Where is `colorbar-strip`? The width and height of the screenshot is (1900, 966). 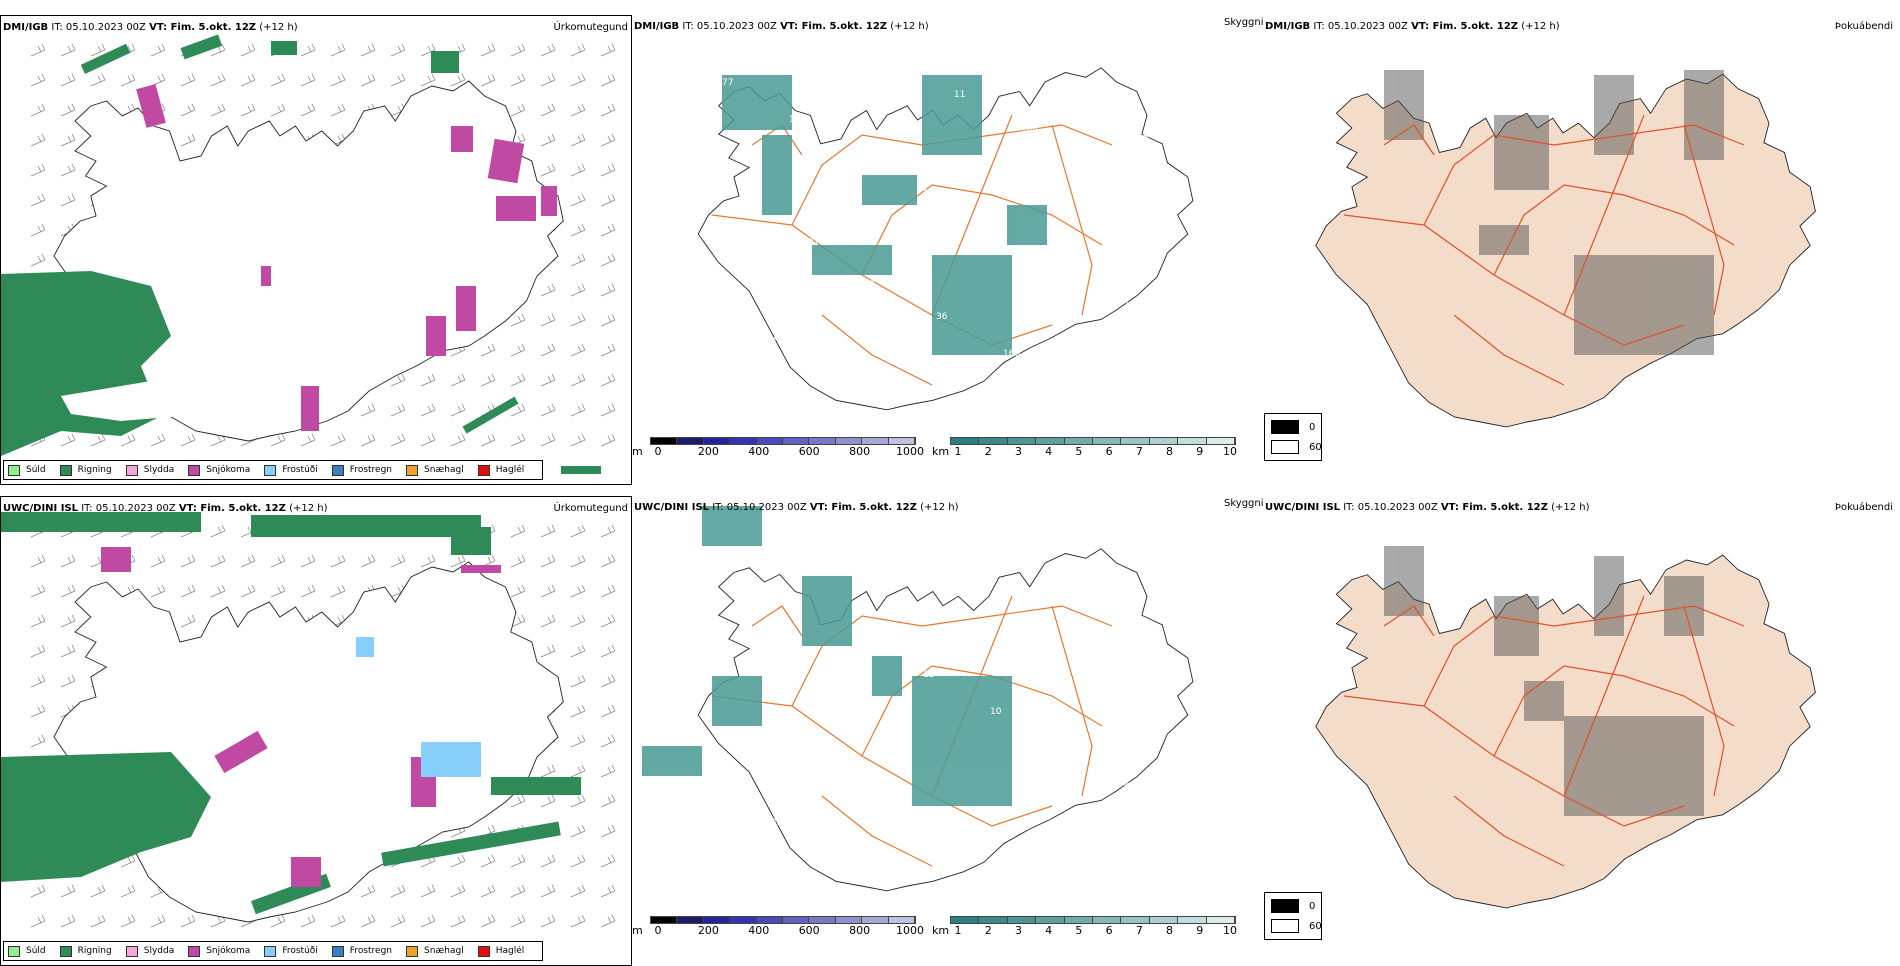 colorbar-strip is located at coordinates (1093, 441).